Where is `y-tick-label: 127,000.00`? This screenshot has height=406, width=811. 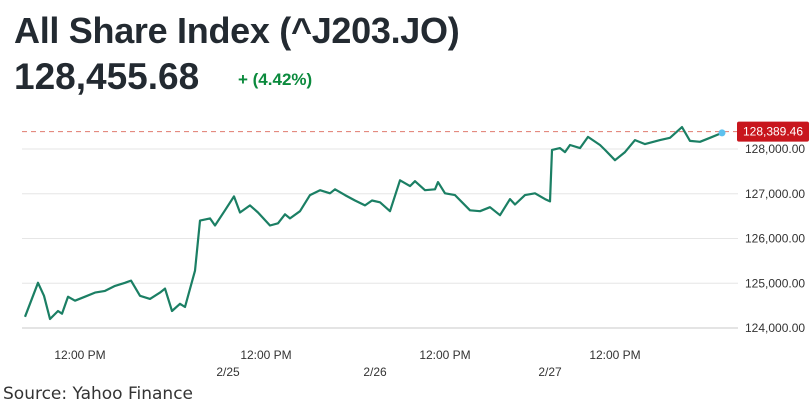 y-tick-label: 127,000.00 is located at coordinates (775, 194).